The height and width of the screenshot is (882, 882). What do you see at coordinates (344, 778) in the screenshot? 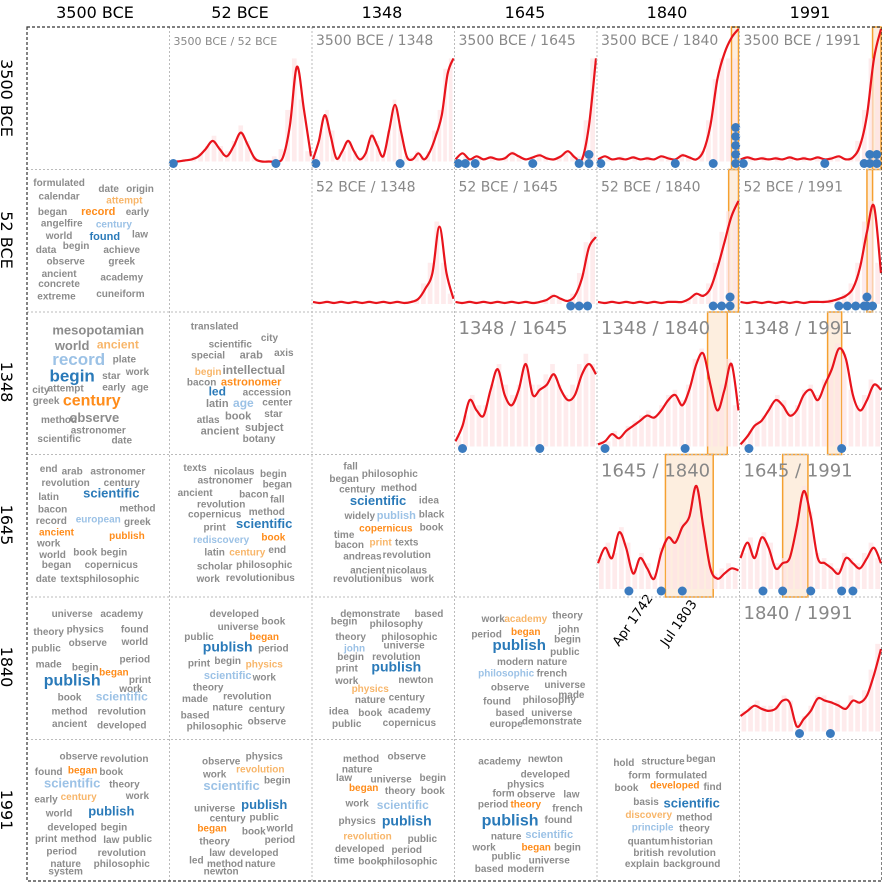
I see `cloud-word: law` at bounding box center [344, 778].